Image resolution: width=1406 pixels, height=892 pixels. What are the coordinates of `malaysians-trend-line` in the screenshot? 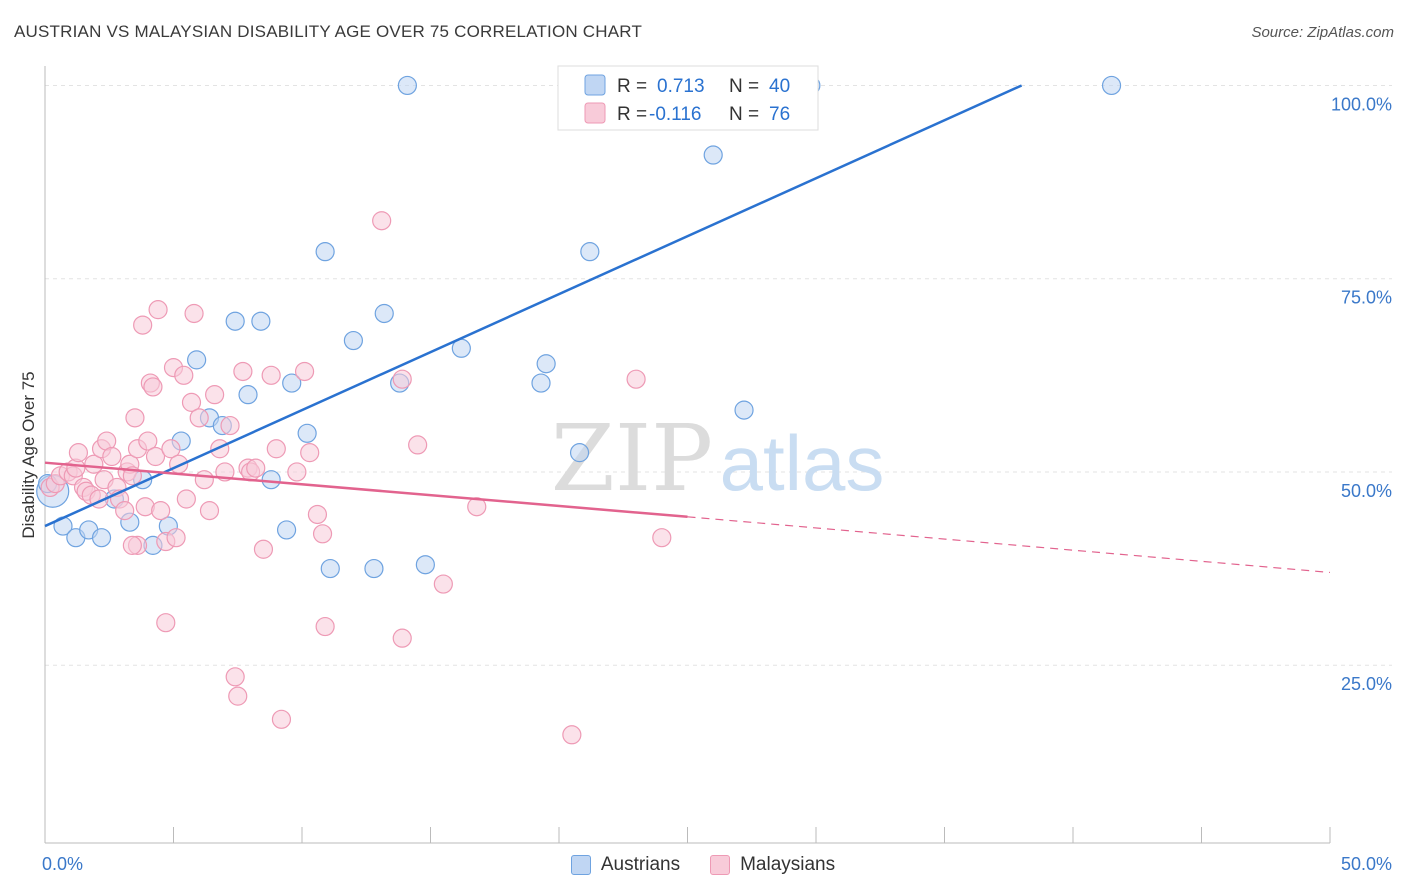 It's located at (366, 490).